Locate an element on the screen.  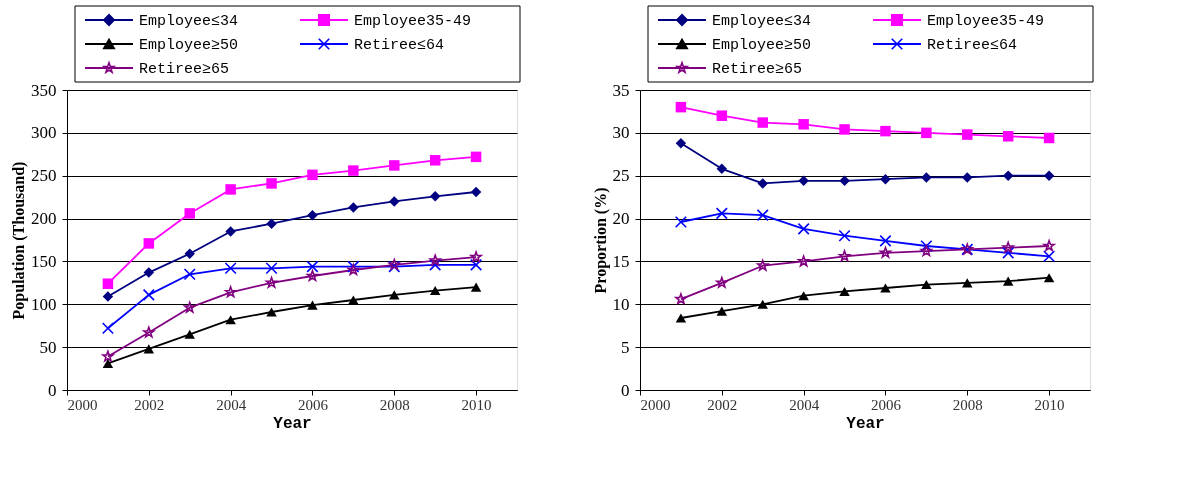
y-tick-label: 15 is located at coordinates (621, 261).